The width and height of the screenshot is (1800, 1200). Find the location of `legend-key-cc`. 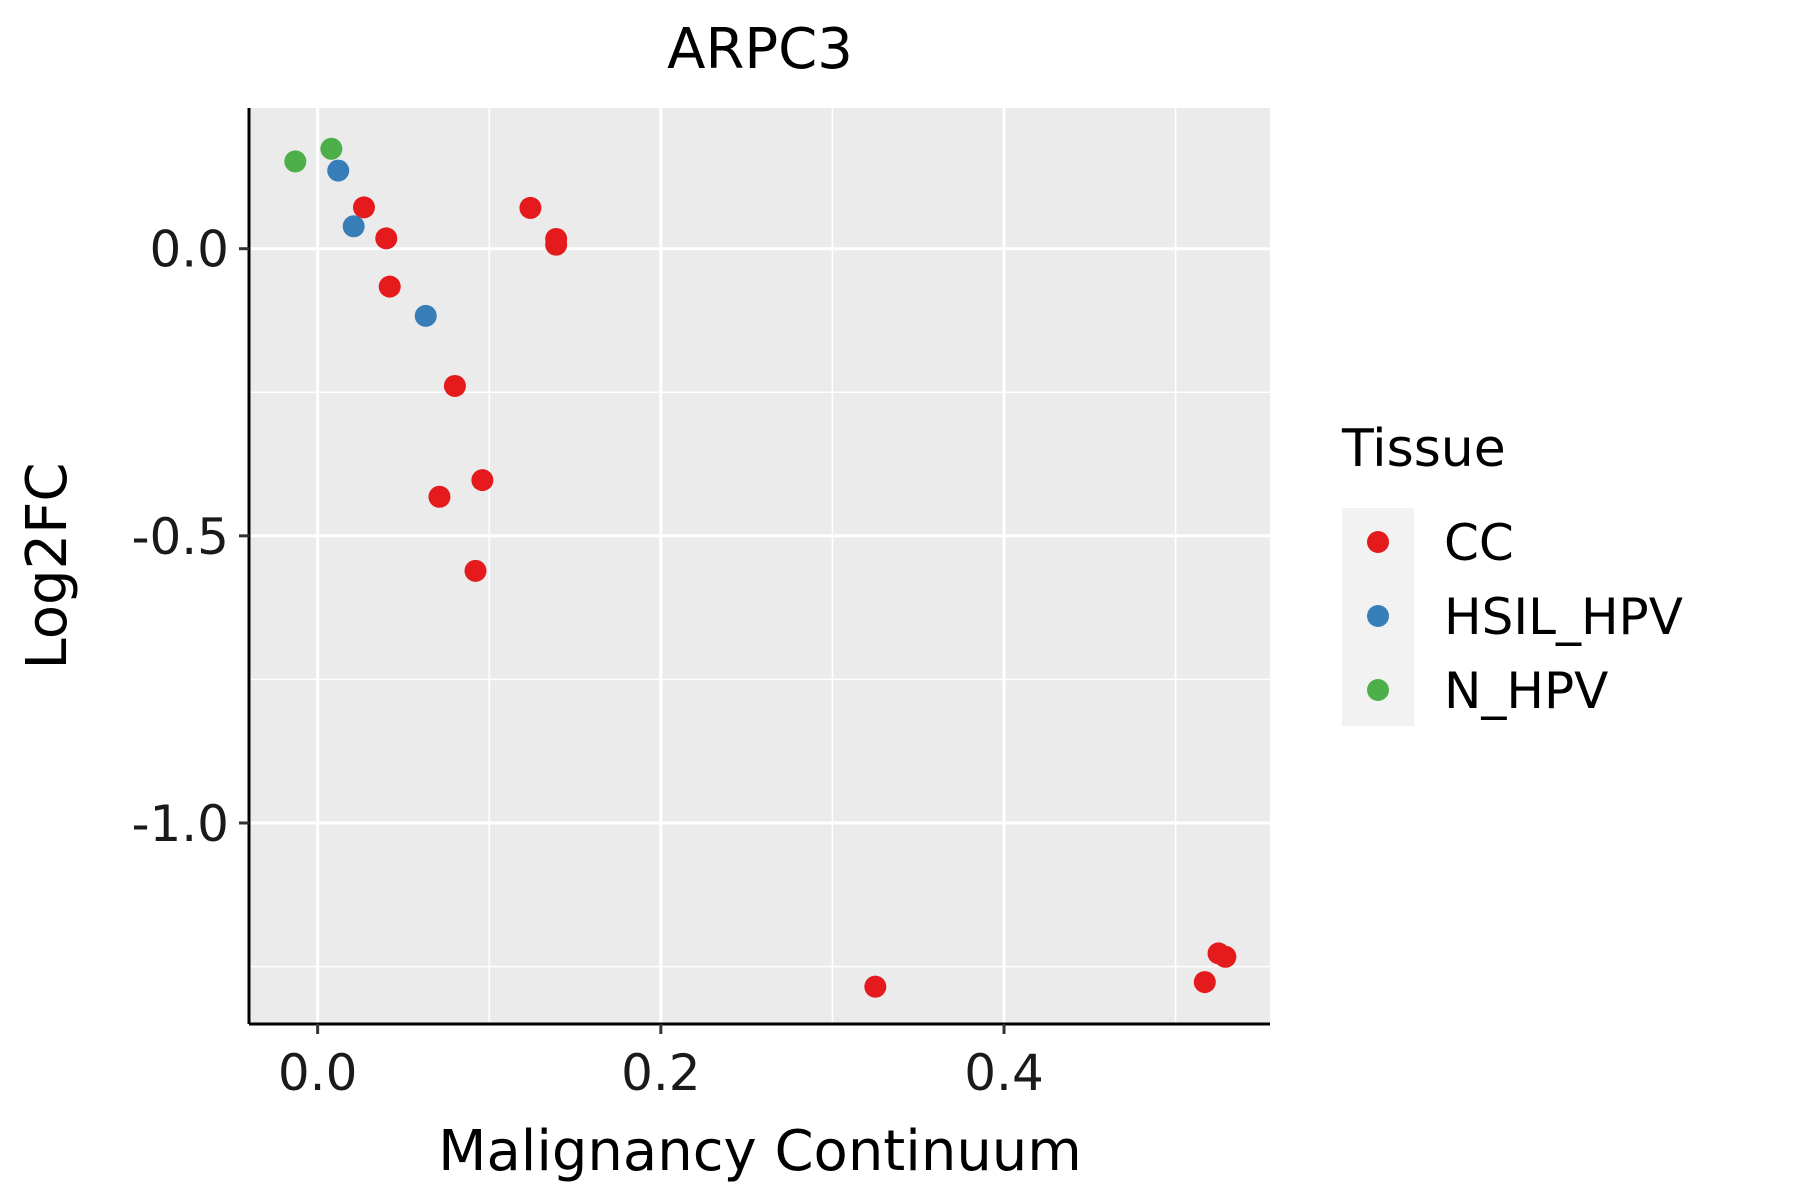

legend-key-cc is located at coordinates (1378, 542).